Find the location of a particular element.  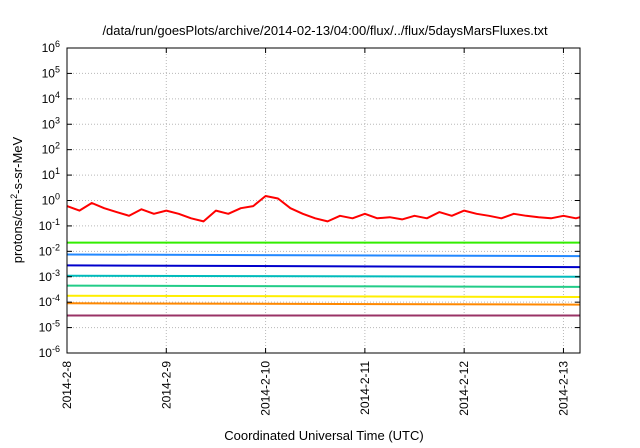

y-tick-label: 10⁴ is located at coordinates (51, 98).